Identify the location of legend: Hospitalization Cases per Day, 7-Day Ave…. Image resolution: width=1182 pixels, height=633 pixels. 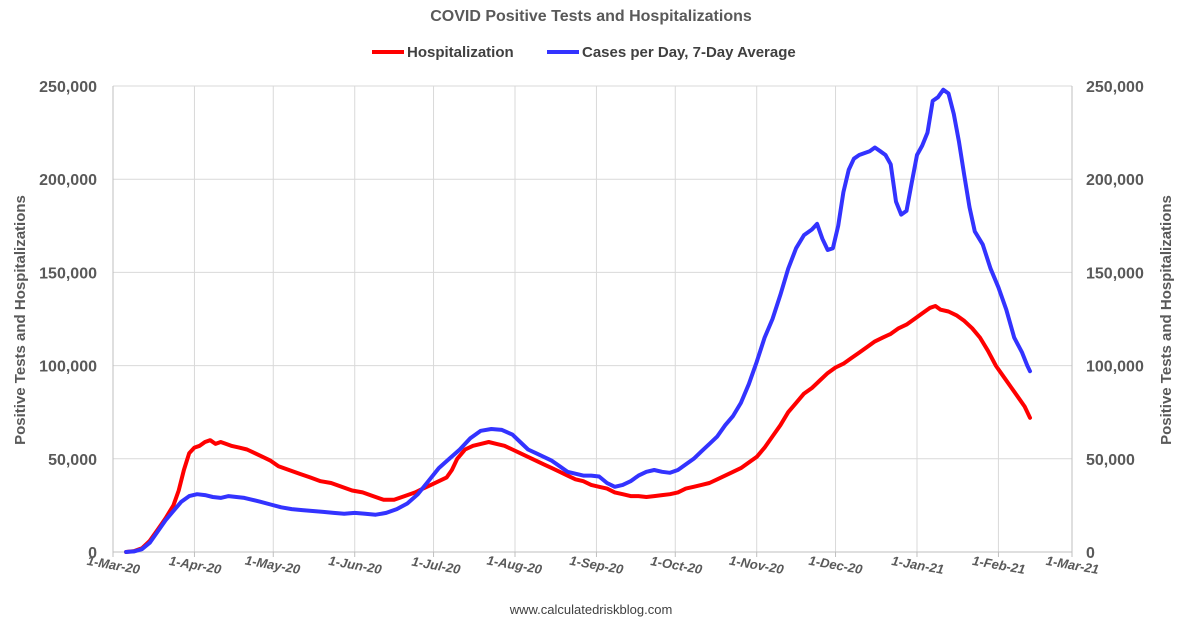
(584, 52).